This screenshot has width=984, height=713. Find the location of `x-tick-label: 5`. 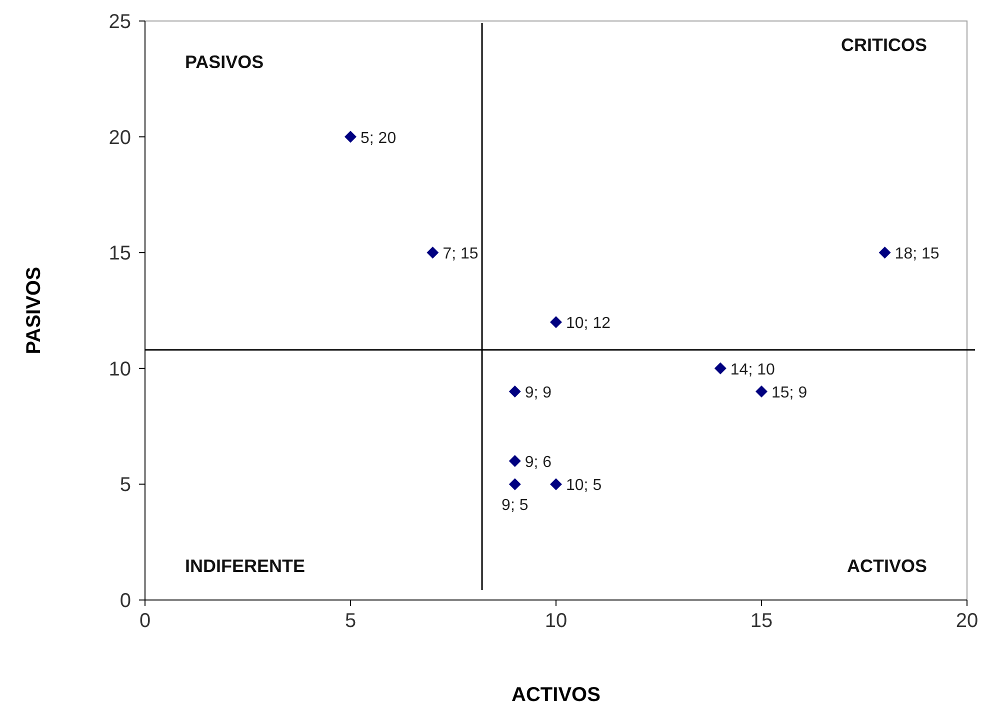

x-tick-label: 5 is located at coordinates (350, 621).